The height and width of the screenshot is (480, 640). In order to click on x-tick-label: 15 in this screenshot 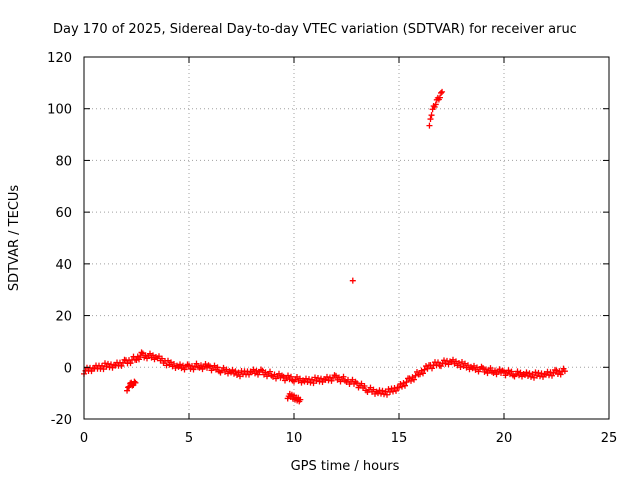, I will do `click(399, 438)`.